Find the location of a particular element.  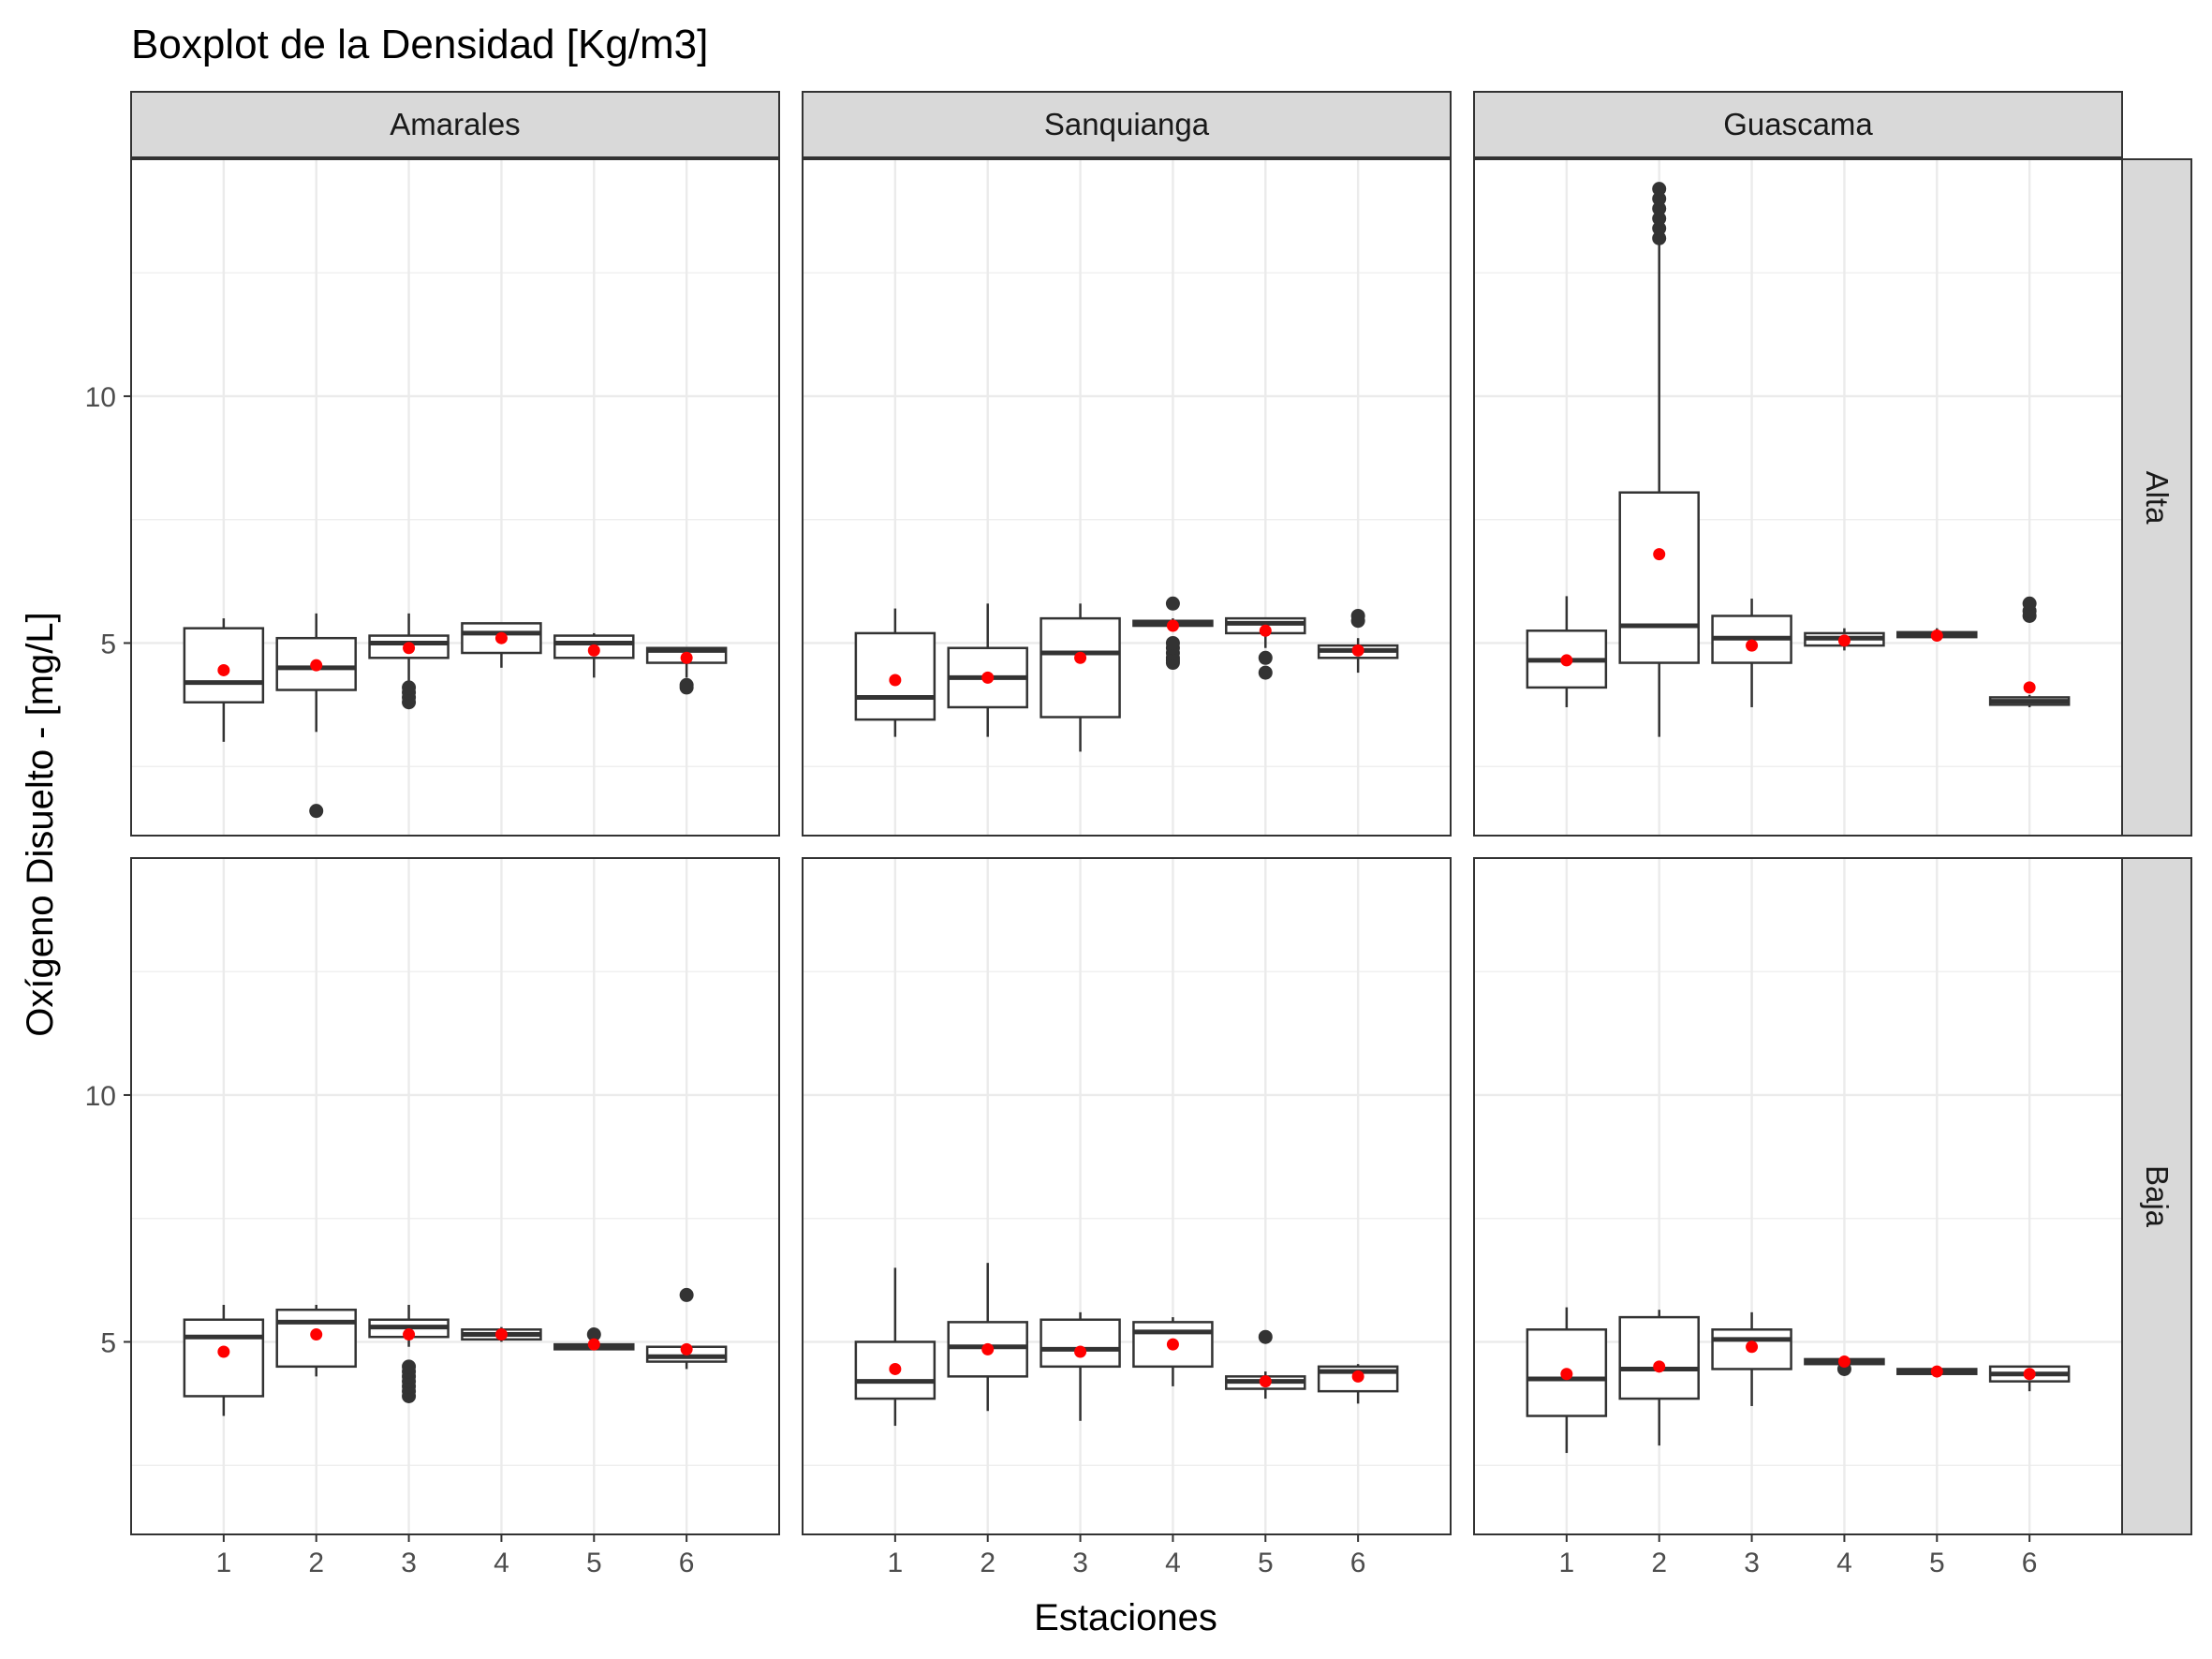

x-tick-label: 1 is located at coordinates (224, 1563).